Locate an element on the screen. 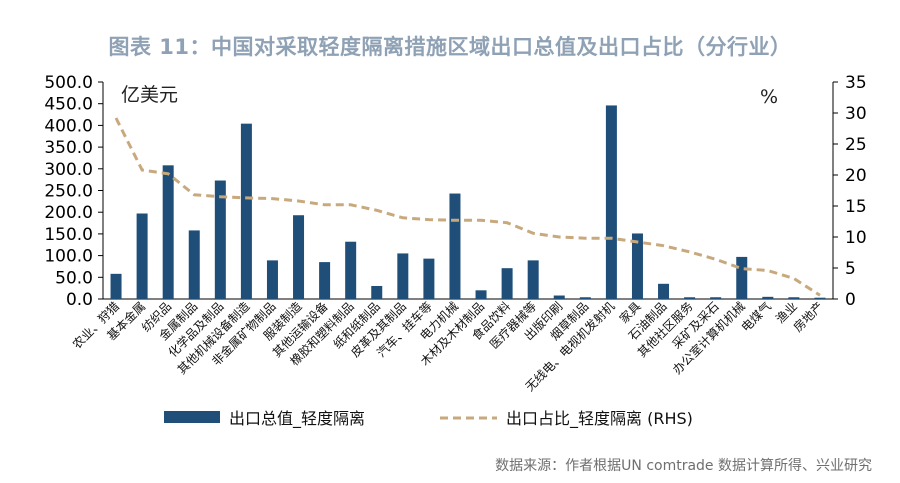  right-tick-label: 0 is located at coordinates (850, 300).